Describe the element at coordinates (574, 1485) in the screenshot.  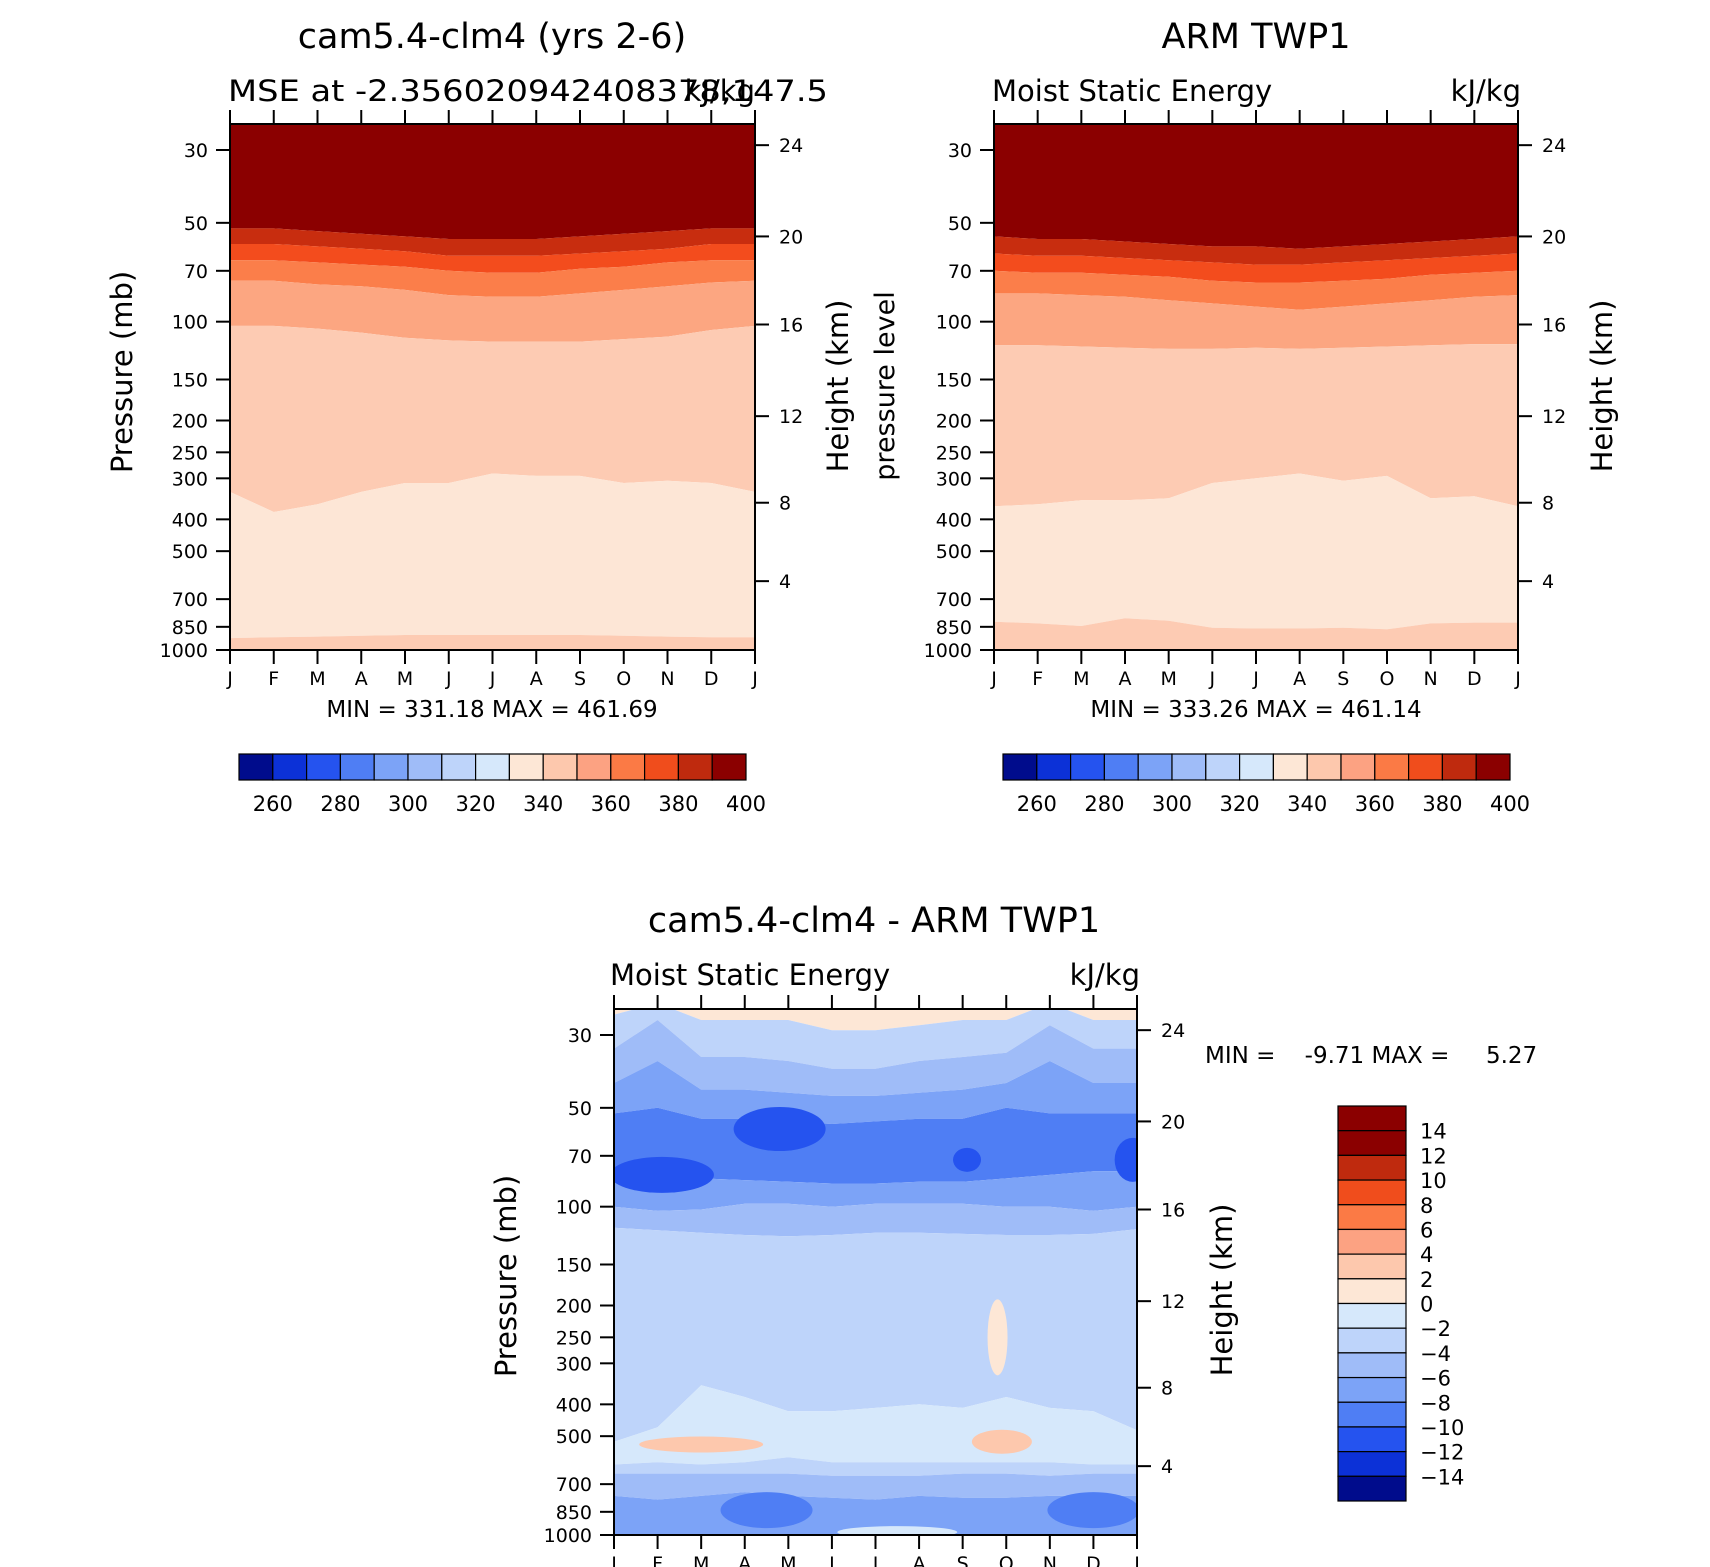
I see `y-tick-label: 700` at that location.